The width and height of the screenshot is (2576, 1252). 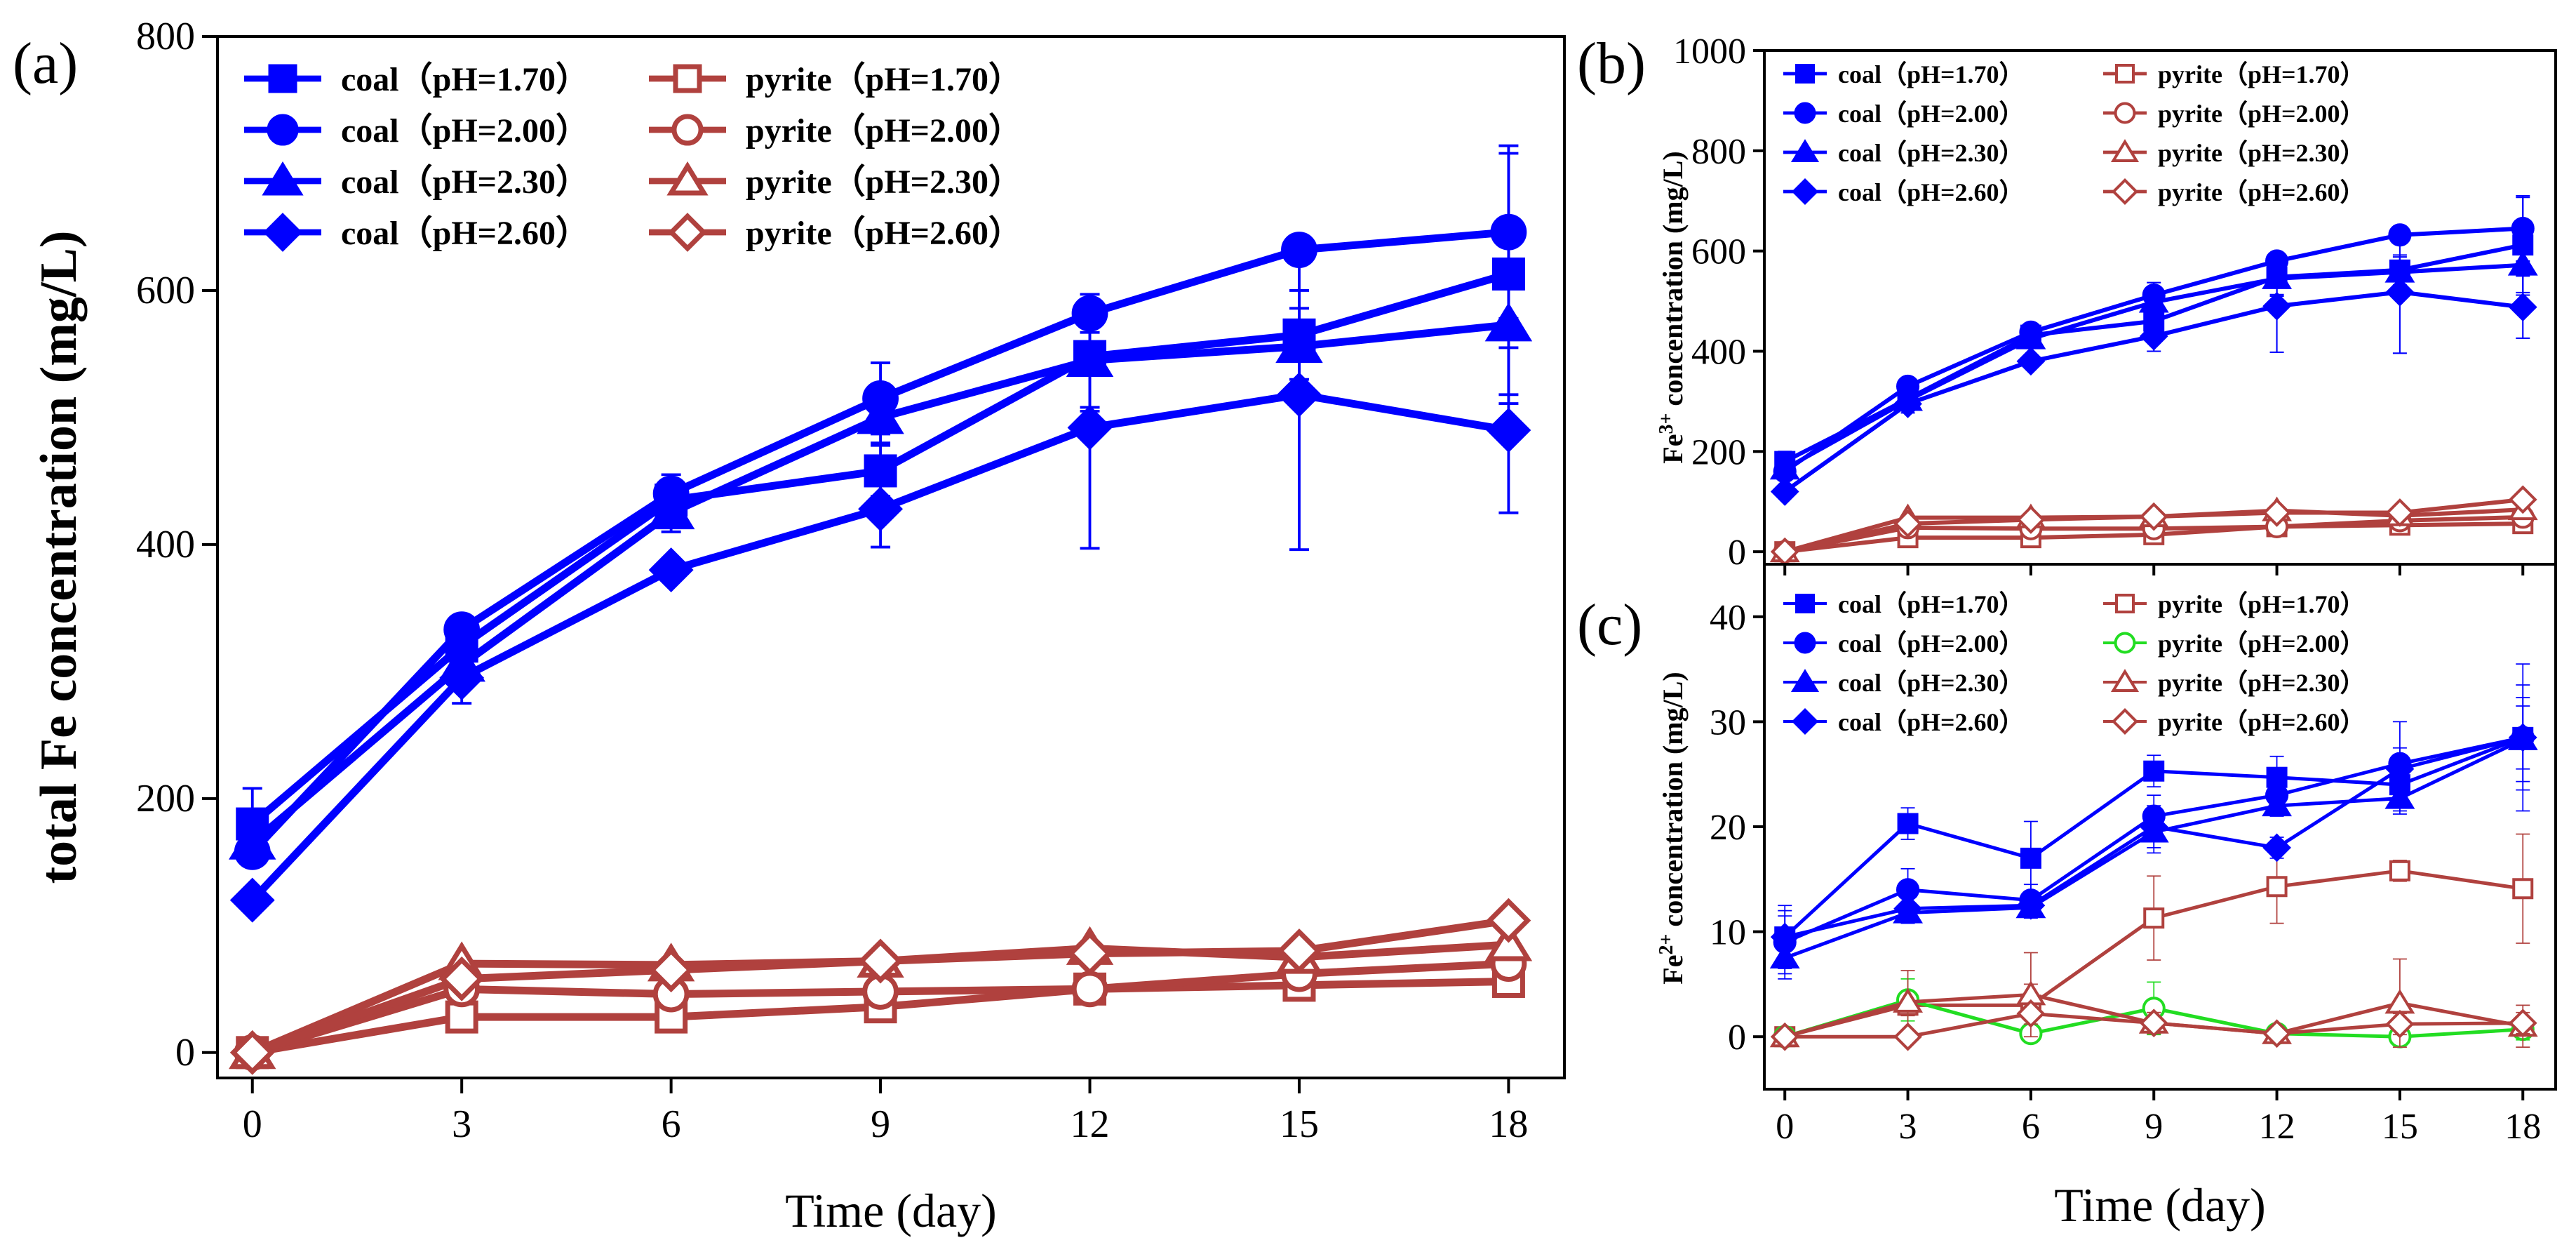 I want to click on y-tick-label: 800, so click(x=165, y=37).